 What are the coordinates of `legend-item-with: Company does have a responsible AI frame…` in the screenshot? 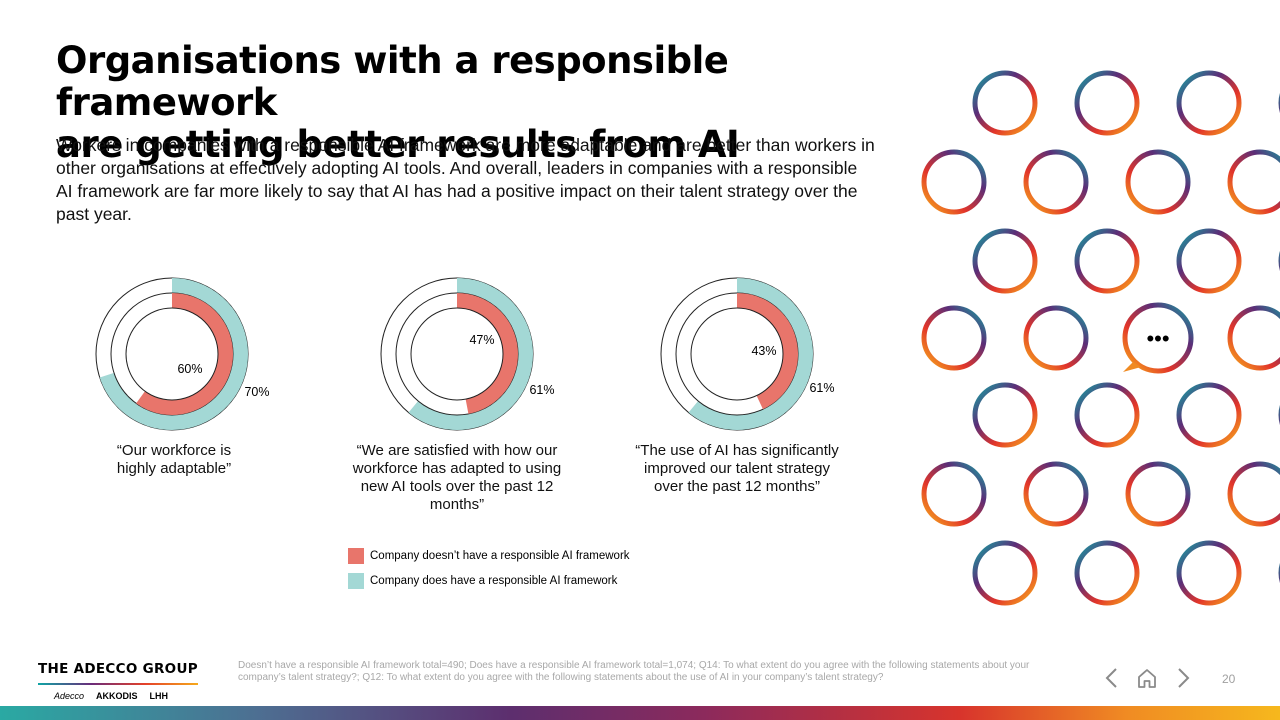 It's located at (489, 580).